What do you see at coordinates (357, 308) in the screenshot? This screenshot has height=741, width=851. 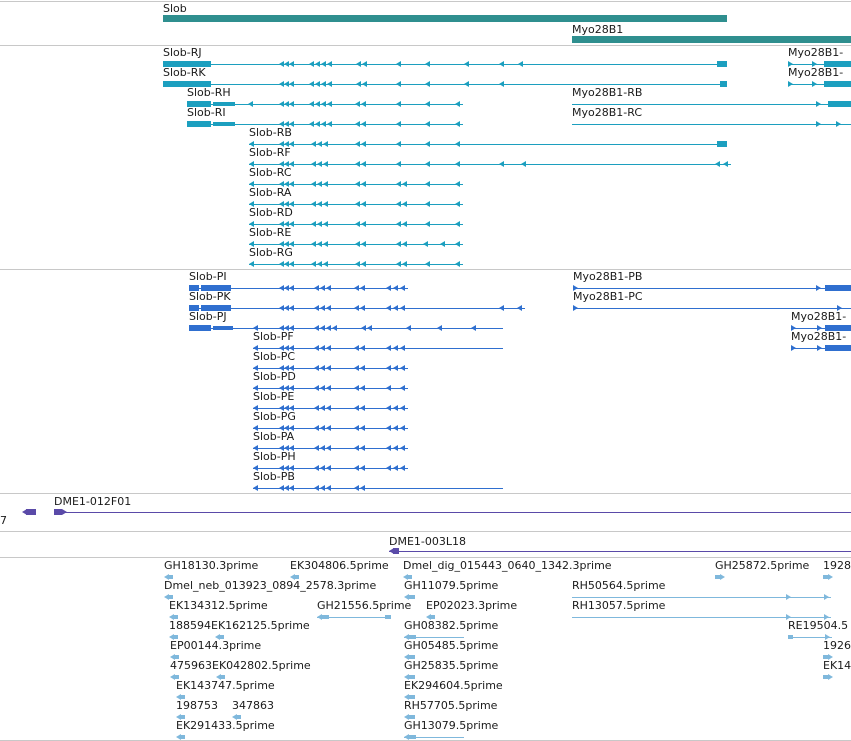 I see `protein-slob-pk` at bounding box center [357, 308].